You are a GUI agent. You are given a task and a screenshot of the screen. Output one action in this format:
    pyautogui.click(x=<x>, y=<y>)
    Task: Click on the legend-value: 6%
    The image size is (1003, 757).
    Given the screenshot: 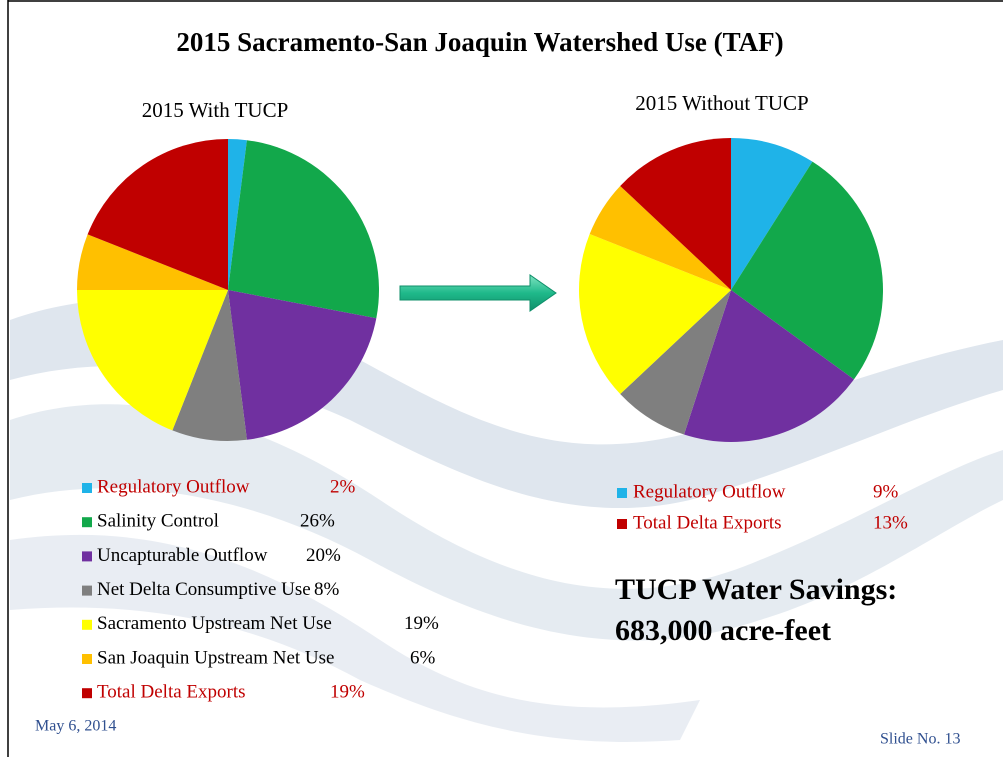 What is the action you would take?
    pyautogui.click(x=423, y=657)
    